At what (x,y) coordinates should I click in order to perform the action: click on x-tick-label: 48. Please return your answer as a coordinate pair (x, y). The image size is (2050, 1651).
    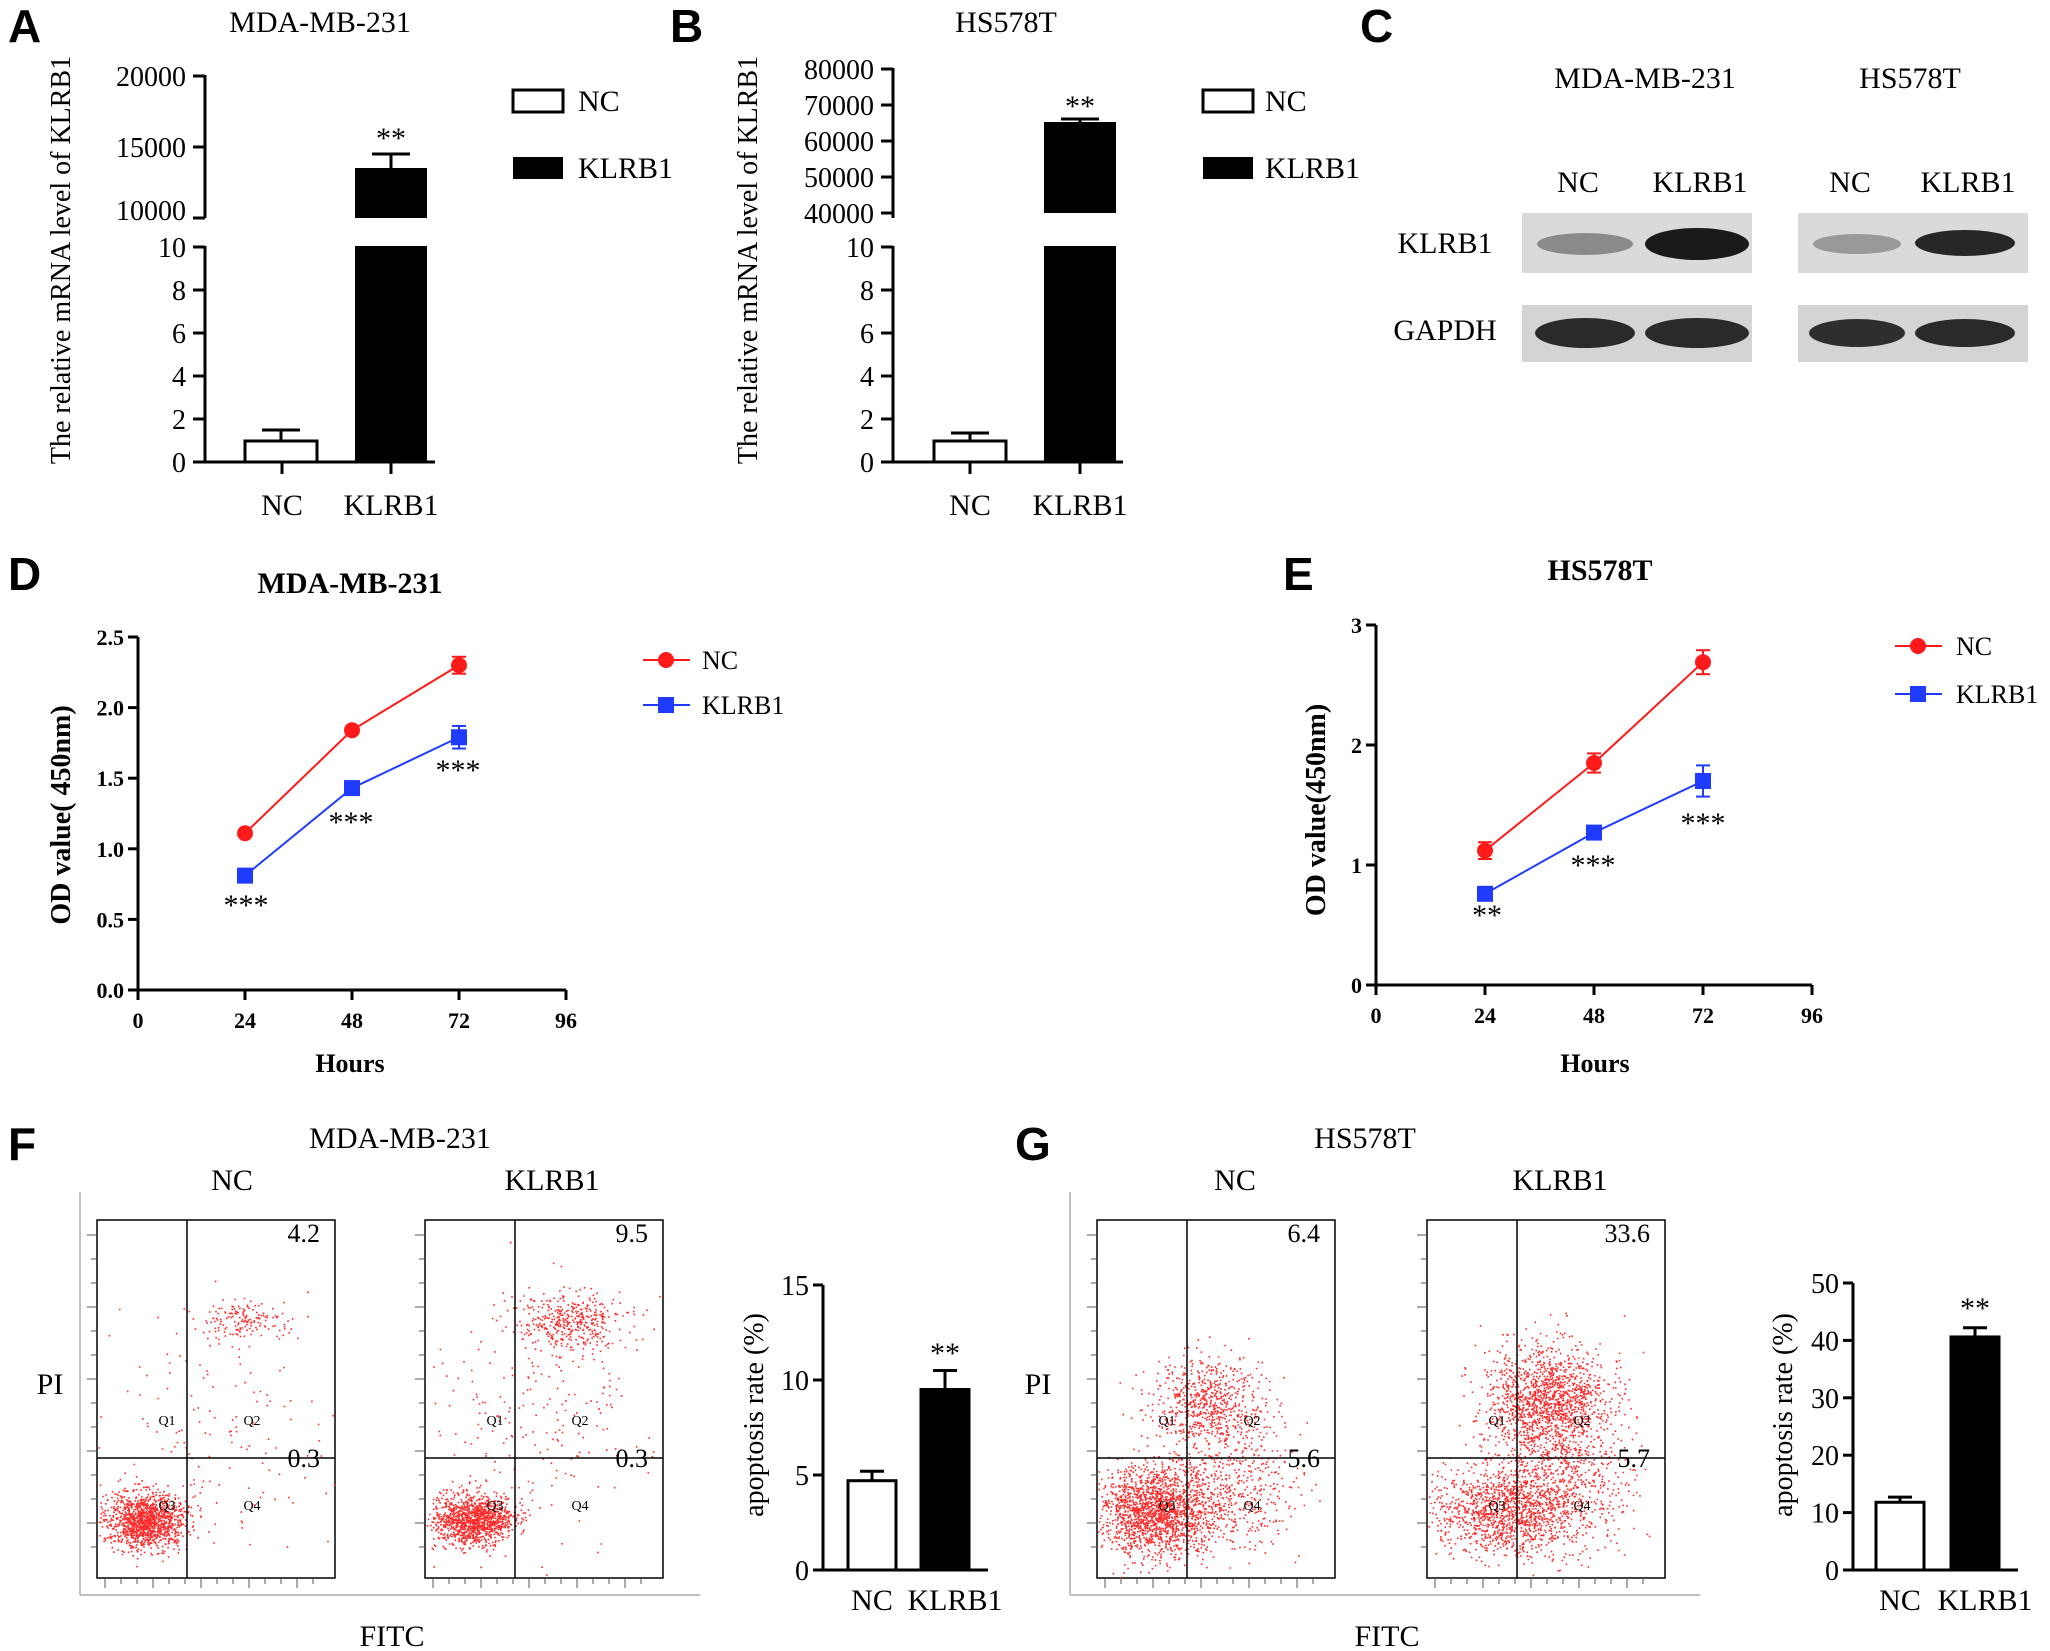
    Looking at the image, I should click on (1594, 1015).